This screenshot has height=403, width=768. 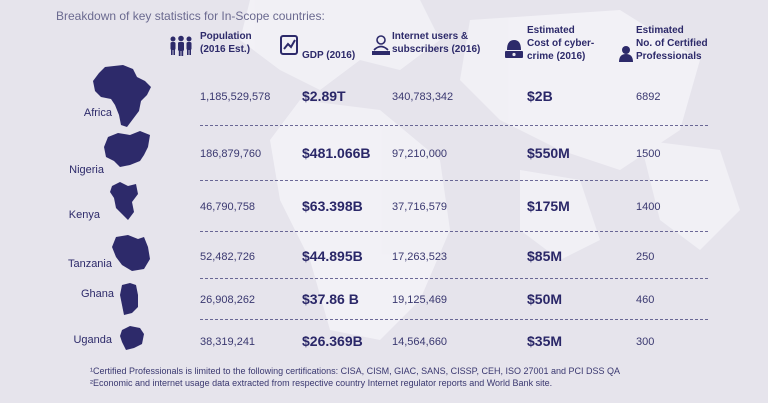 What do you see at coordinates (332, 206) in the screenshot?
I see `gdp-kenya: $63.398B` at bounding box center [332, 206].